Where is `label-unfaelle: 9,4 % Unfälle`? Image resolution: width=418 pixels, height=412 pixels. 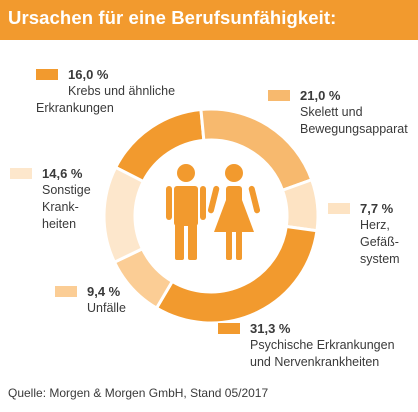 label-unfaelle: 9,4 % Unfälle is located at coordinates (100, 300).